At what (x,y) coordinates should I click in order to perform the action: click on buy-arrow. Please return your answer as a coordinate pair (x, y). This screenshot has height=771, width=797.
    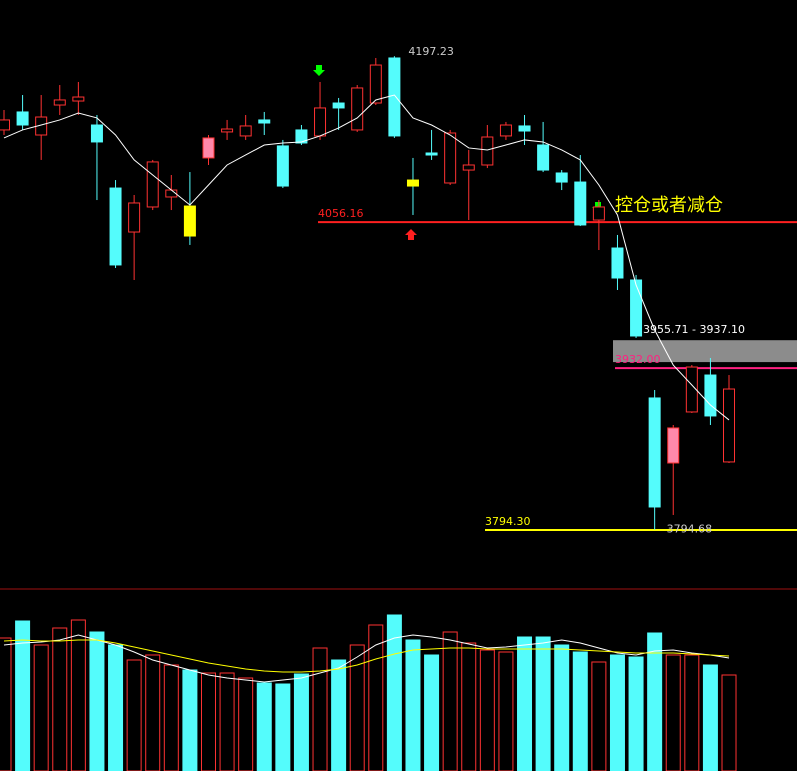
    Looking at the image, I should click on (411, 234).